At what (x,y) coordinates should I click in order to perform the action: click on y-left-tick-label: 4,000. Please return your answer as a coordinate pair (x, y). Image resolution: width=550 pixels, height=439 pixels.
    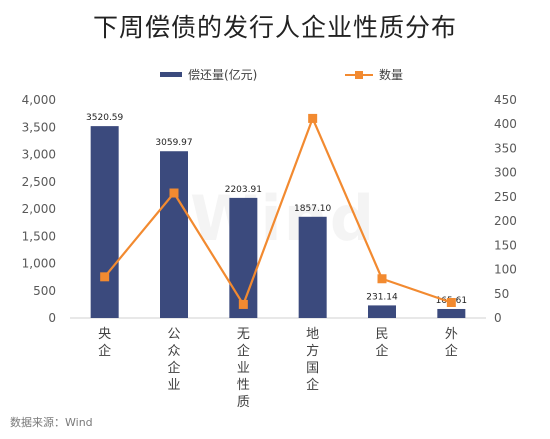
    Looking at the image, I should click on (39, 100).